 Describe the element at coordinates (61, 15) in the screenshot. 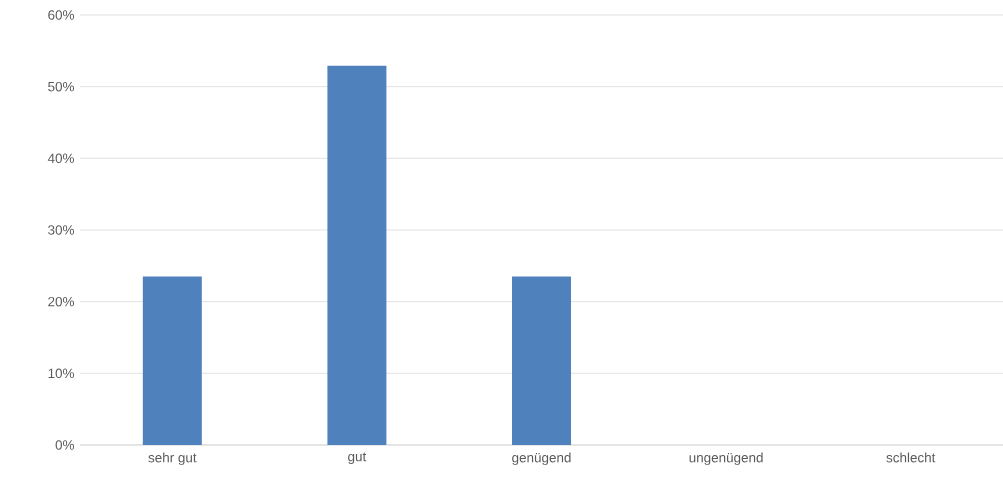

I see `y-tick-label: 60%` at that location.